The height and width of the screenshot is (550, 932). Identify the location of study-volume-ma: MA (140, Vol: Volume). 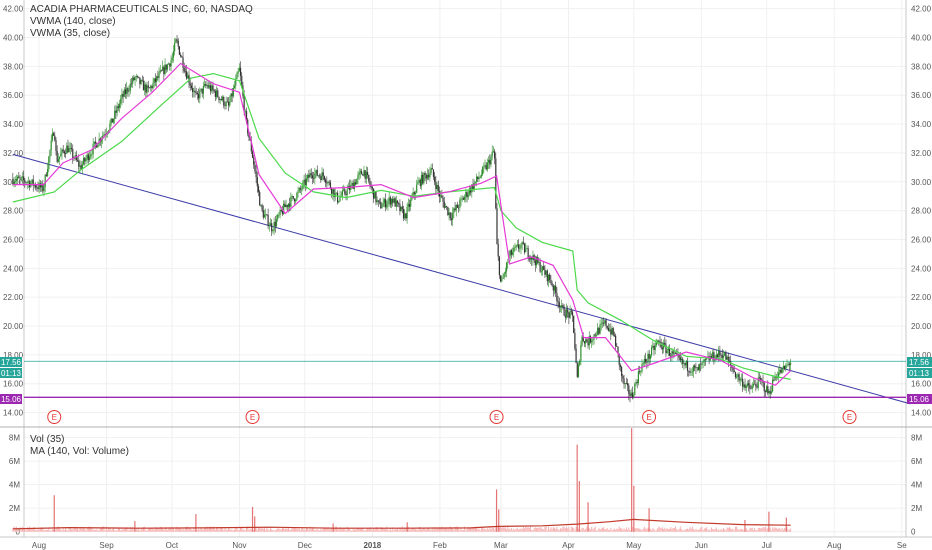
(79, 451).